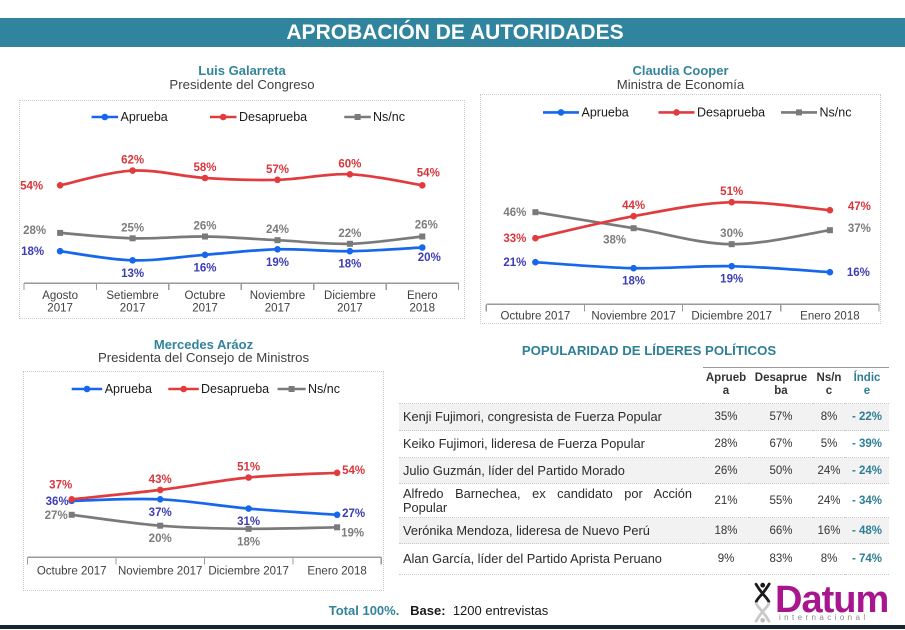 This screenshot has height=630, width=905. Describe the element at coordinates (60, 296) in the screenshot. I see `svg-text: Agosto` at that location.